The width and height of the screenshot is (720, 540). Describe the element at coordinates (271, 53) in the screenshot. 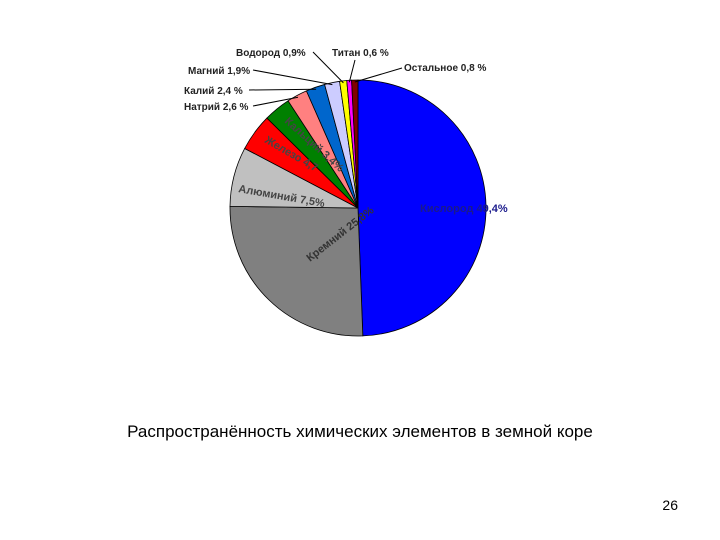

I see `slice-label: Водород 0,9%` at that location.